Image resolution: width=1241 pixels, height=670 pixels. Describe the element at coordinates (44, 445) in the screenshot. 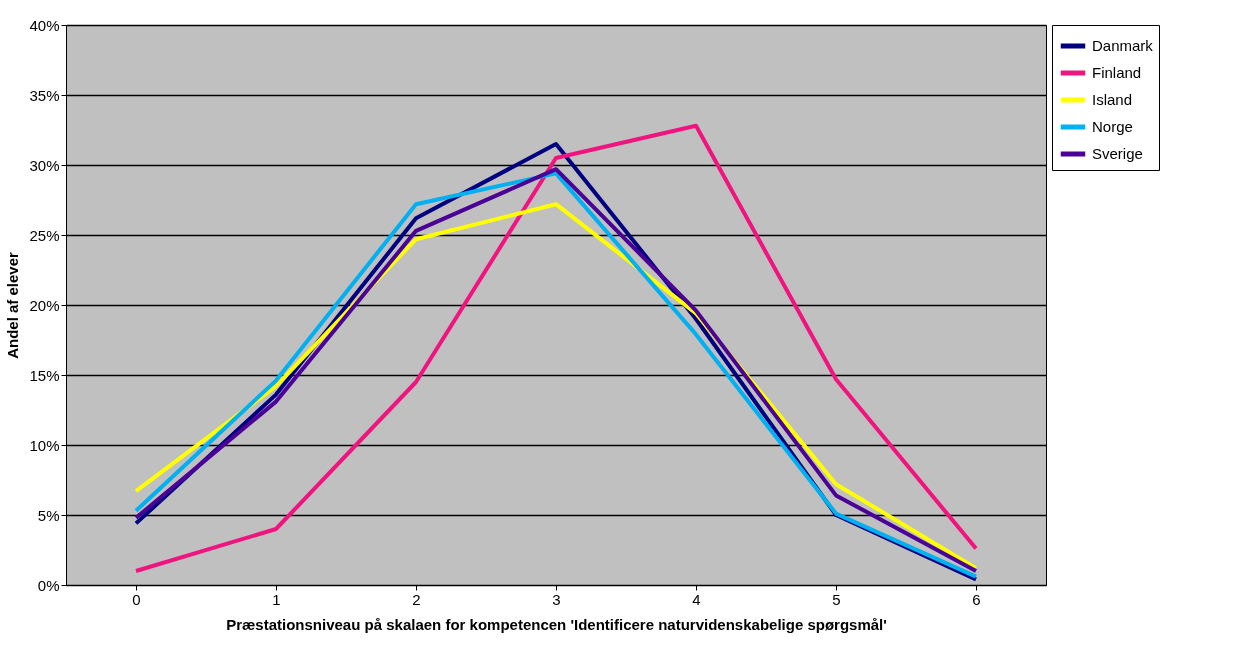

I see `y-tick-label: 10%` at that location.